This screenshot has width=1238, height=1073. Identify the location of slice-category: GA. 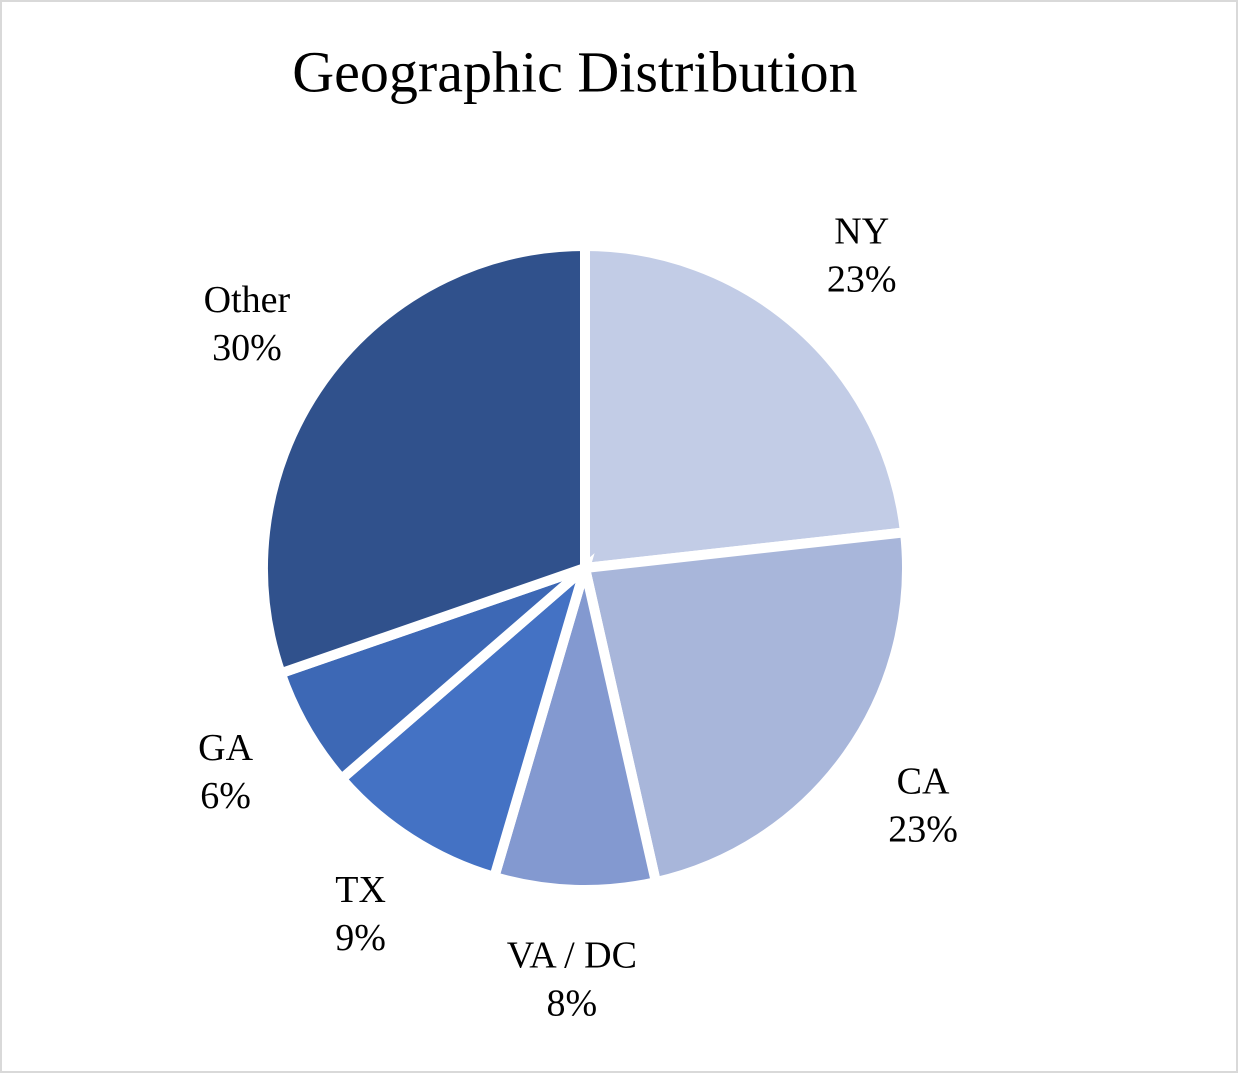
(225, 748).